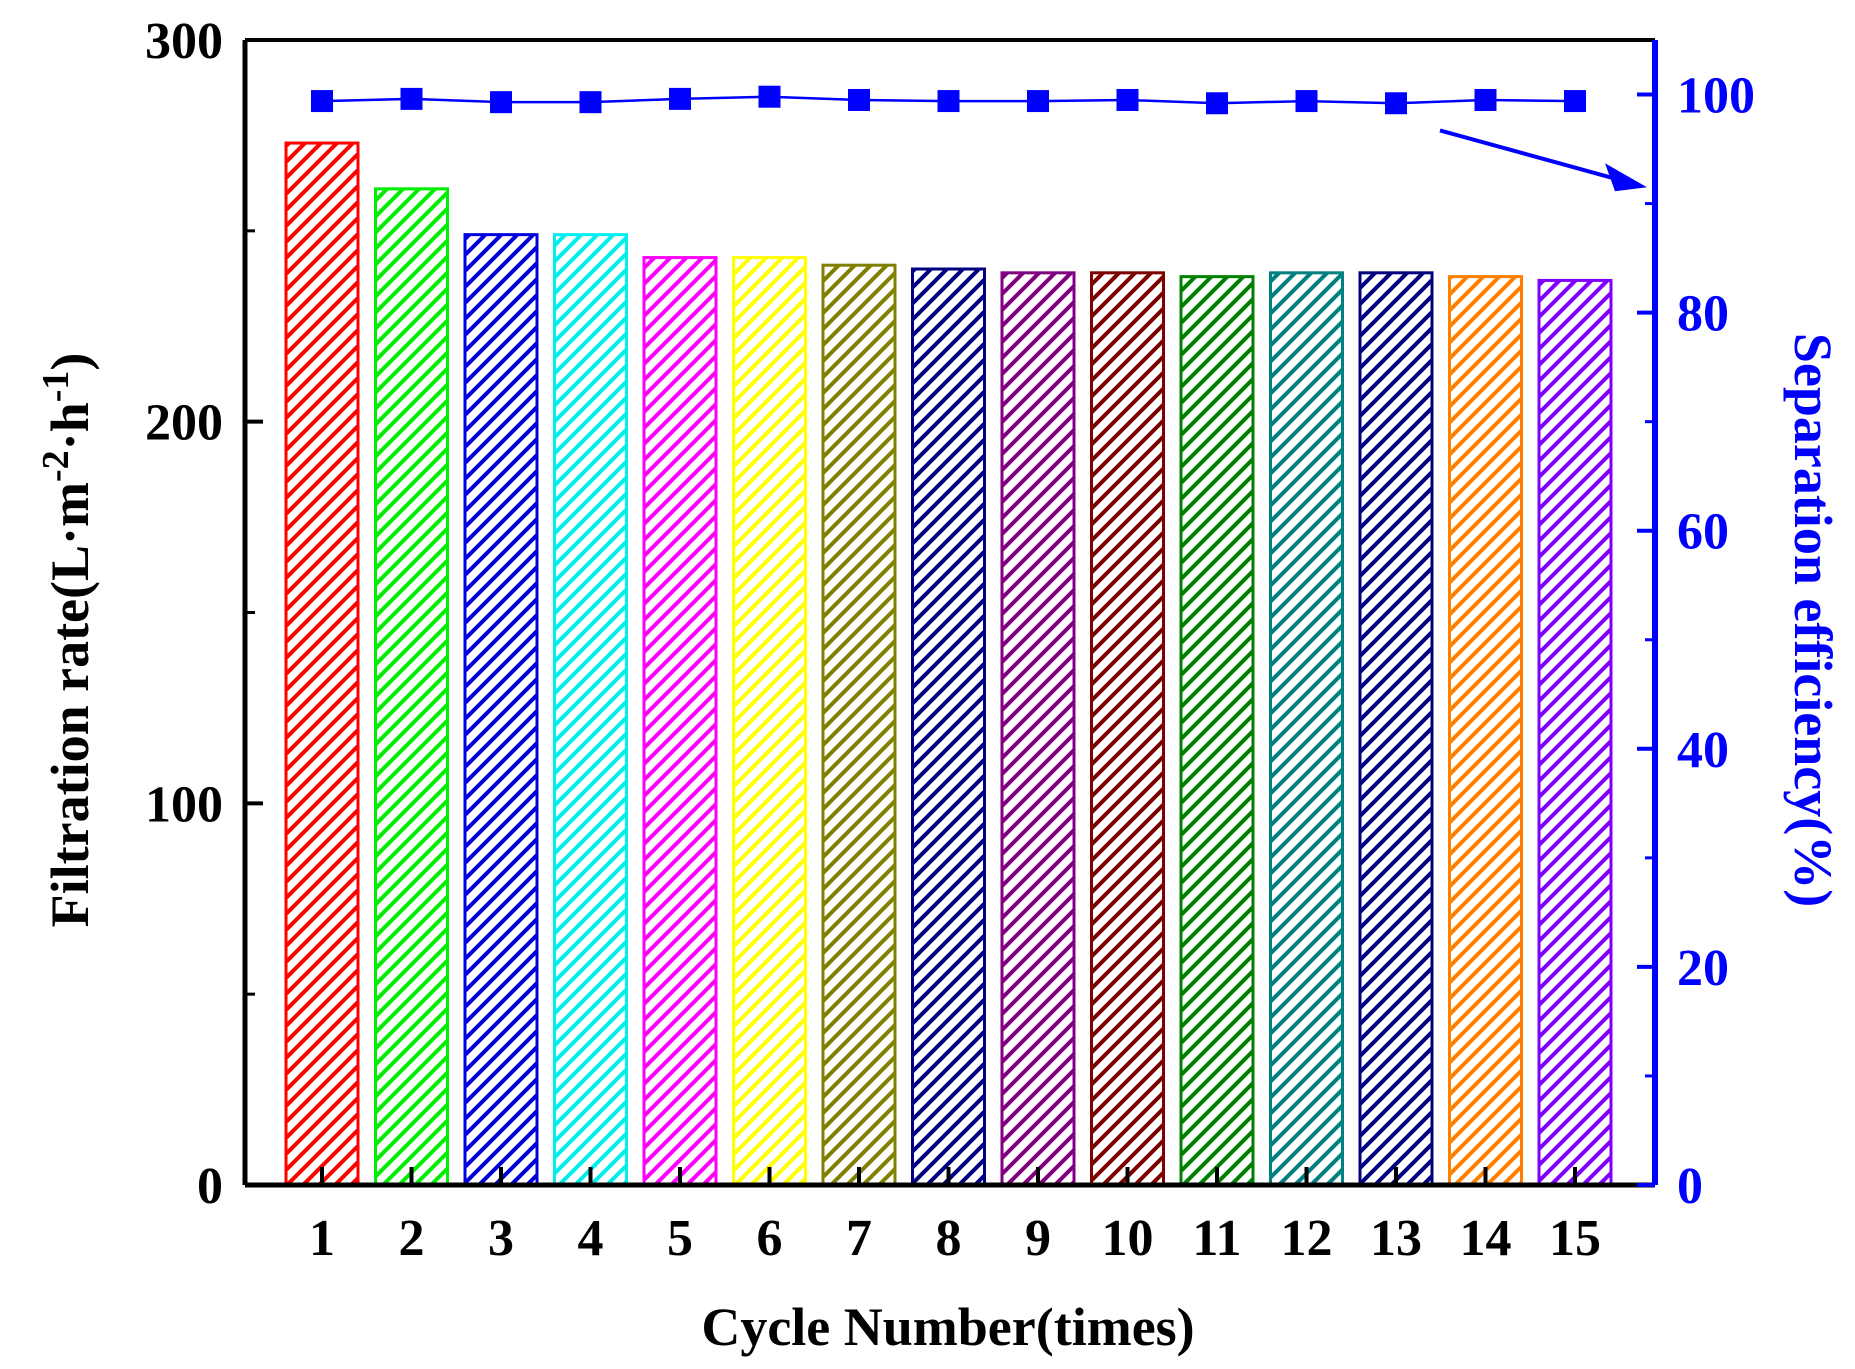 The height and width of the screenshot is (1369, 1855). I want to click on x-tick-label: 9, so click(1038, 1238).